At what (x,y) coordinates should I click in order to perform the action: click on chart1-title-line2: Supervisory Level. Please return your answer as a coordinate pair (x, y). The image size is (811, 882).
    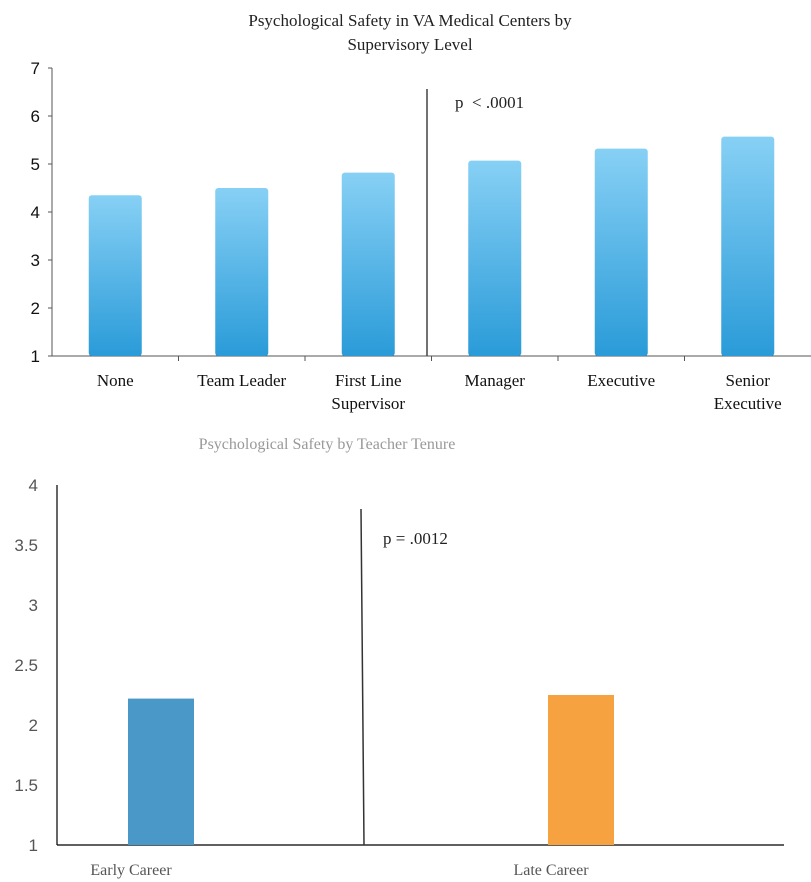
    Looking at the image, I should click on (409, 44).